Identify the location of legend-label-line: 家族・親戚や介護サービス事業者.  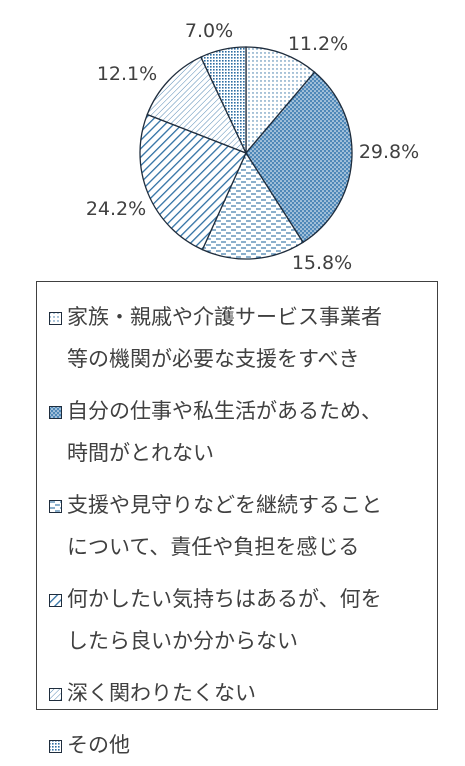
(224, 317).